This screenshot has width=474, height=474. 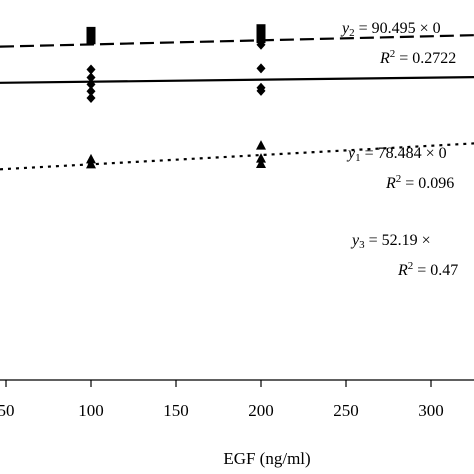 I want to click on r2-y2: R2 = 0.2722, so click(x=418, y=58).